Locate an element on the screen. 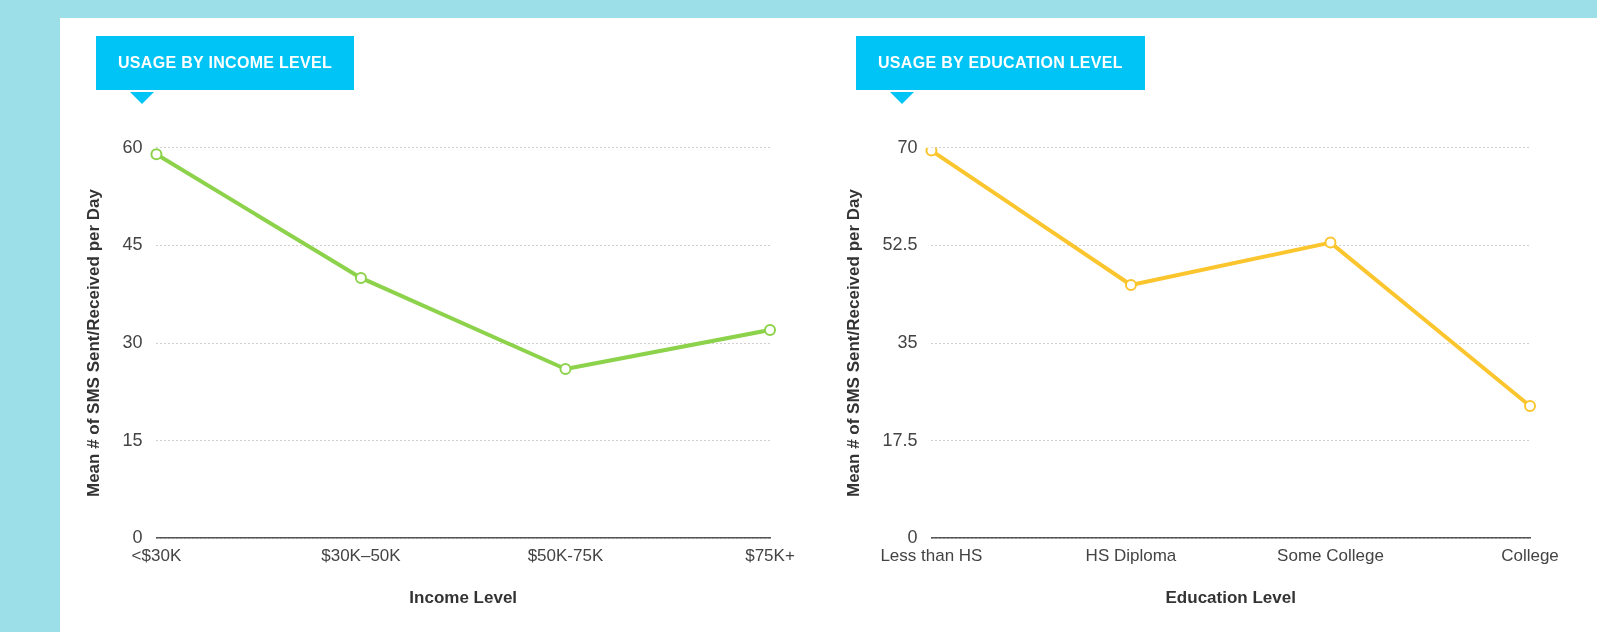 Image resolution: width=1597 pixels, height=632 pixels. x-tick-label: Some College is located at coordinates (1330, 556).